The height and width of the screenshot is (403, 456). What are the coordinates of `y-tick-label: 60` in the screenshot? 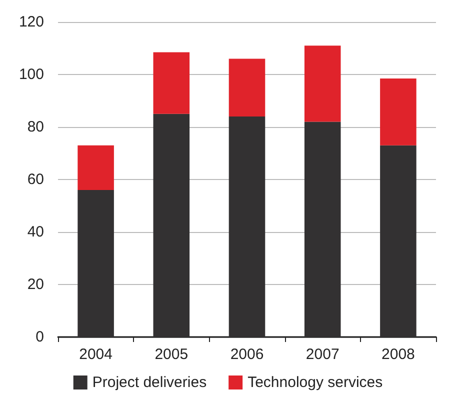 It's located at (35, 179).